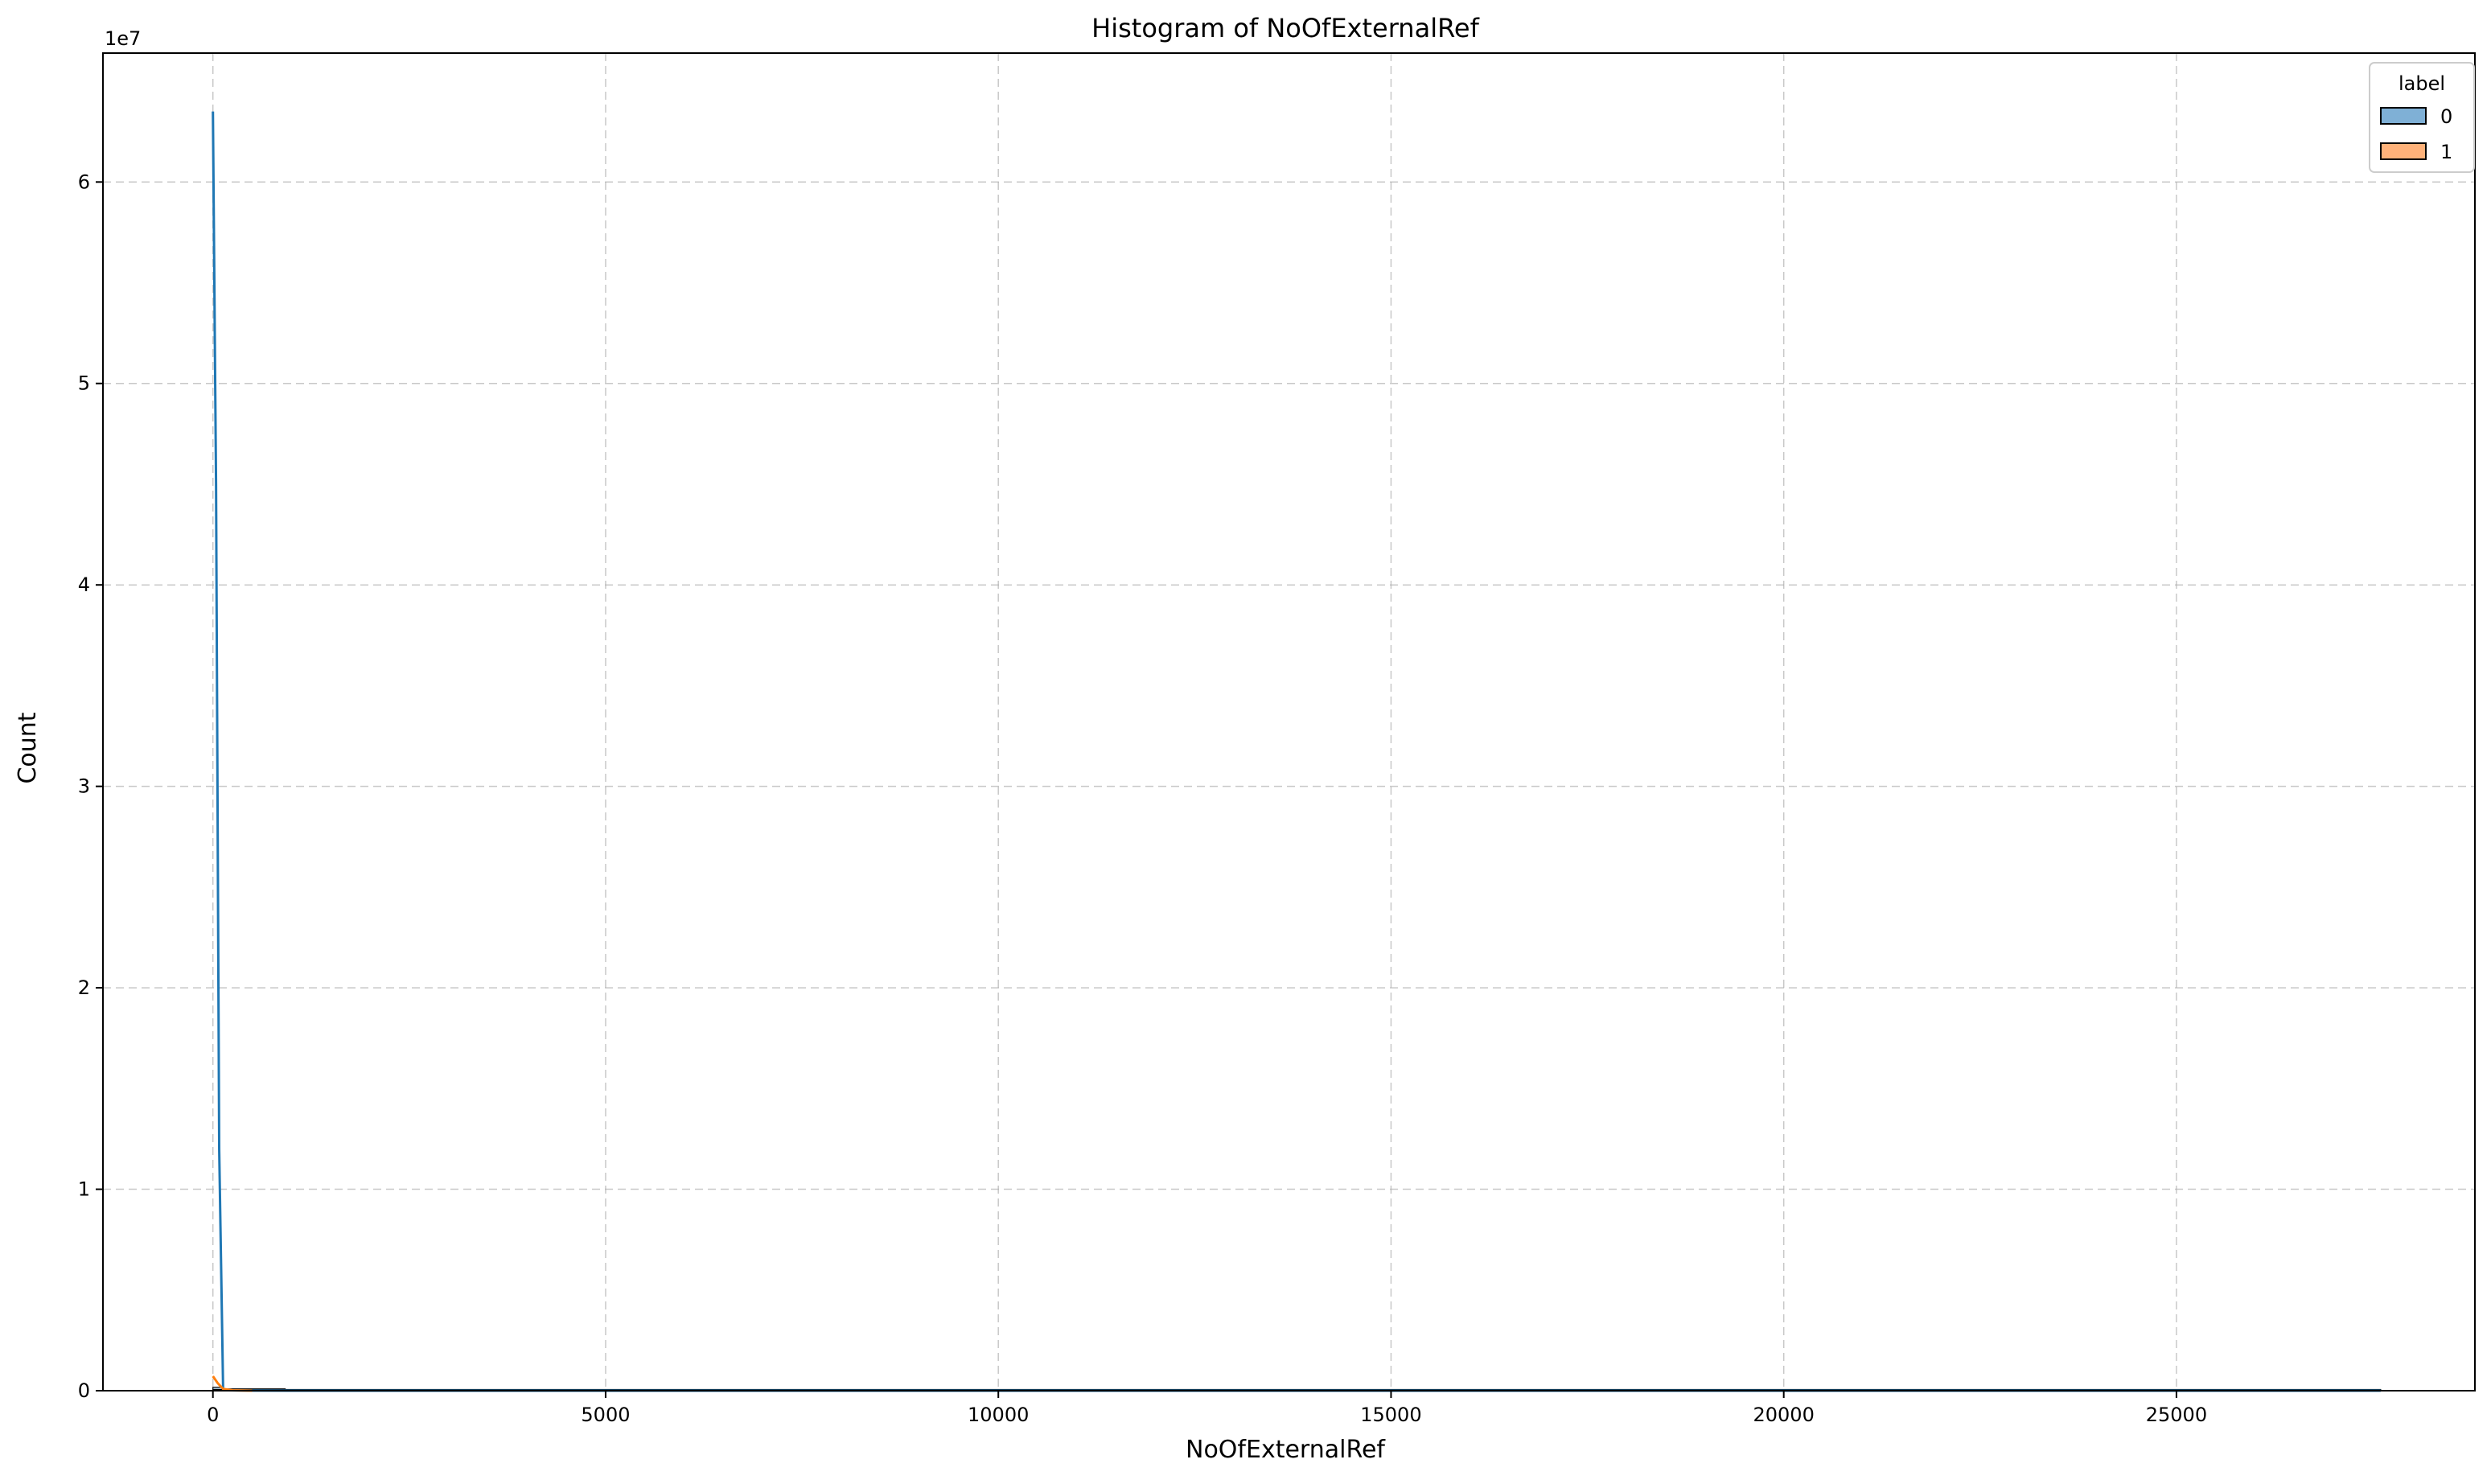 Image resolution: width=2491 pixels, height=1484 pixels. I want to click on y-tick-label-6: 6, so click(84, 182).